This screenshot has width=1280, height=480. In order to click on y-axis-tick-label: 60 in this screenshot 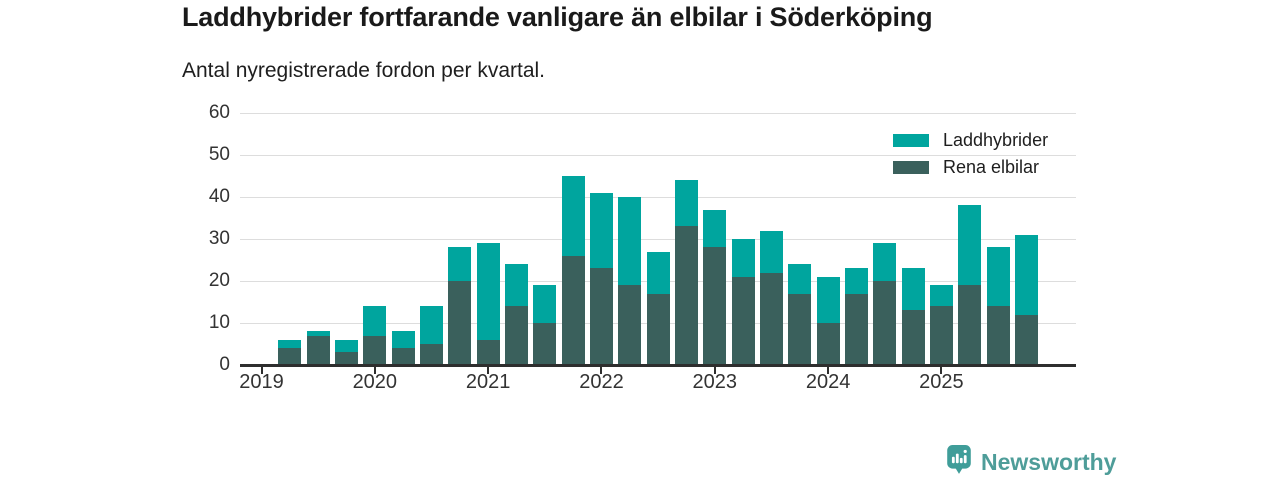, I will do `click(219, 112)`.